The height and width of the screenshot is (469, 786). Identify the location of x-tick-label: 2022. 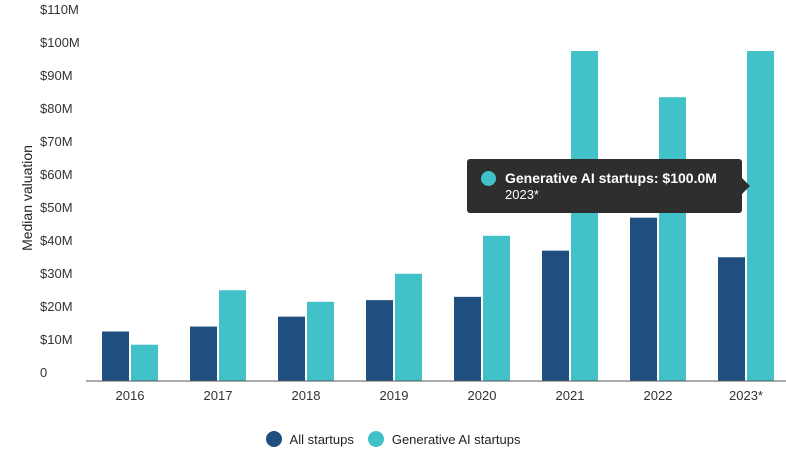
(658, 395).